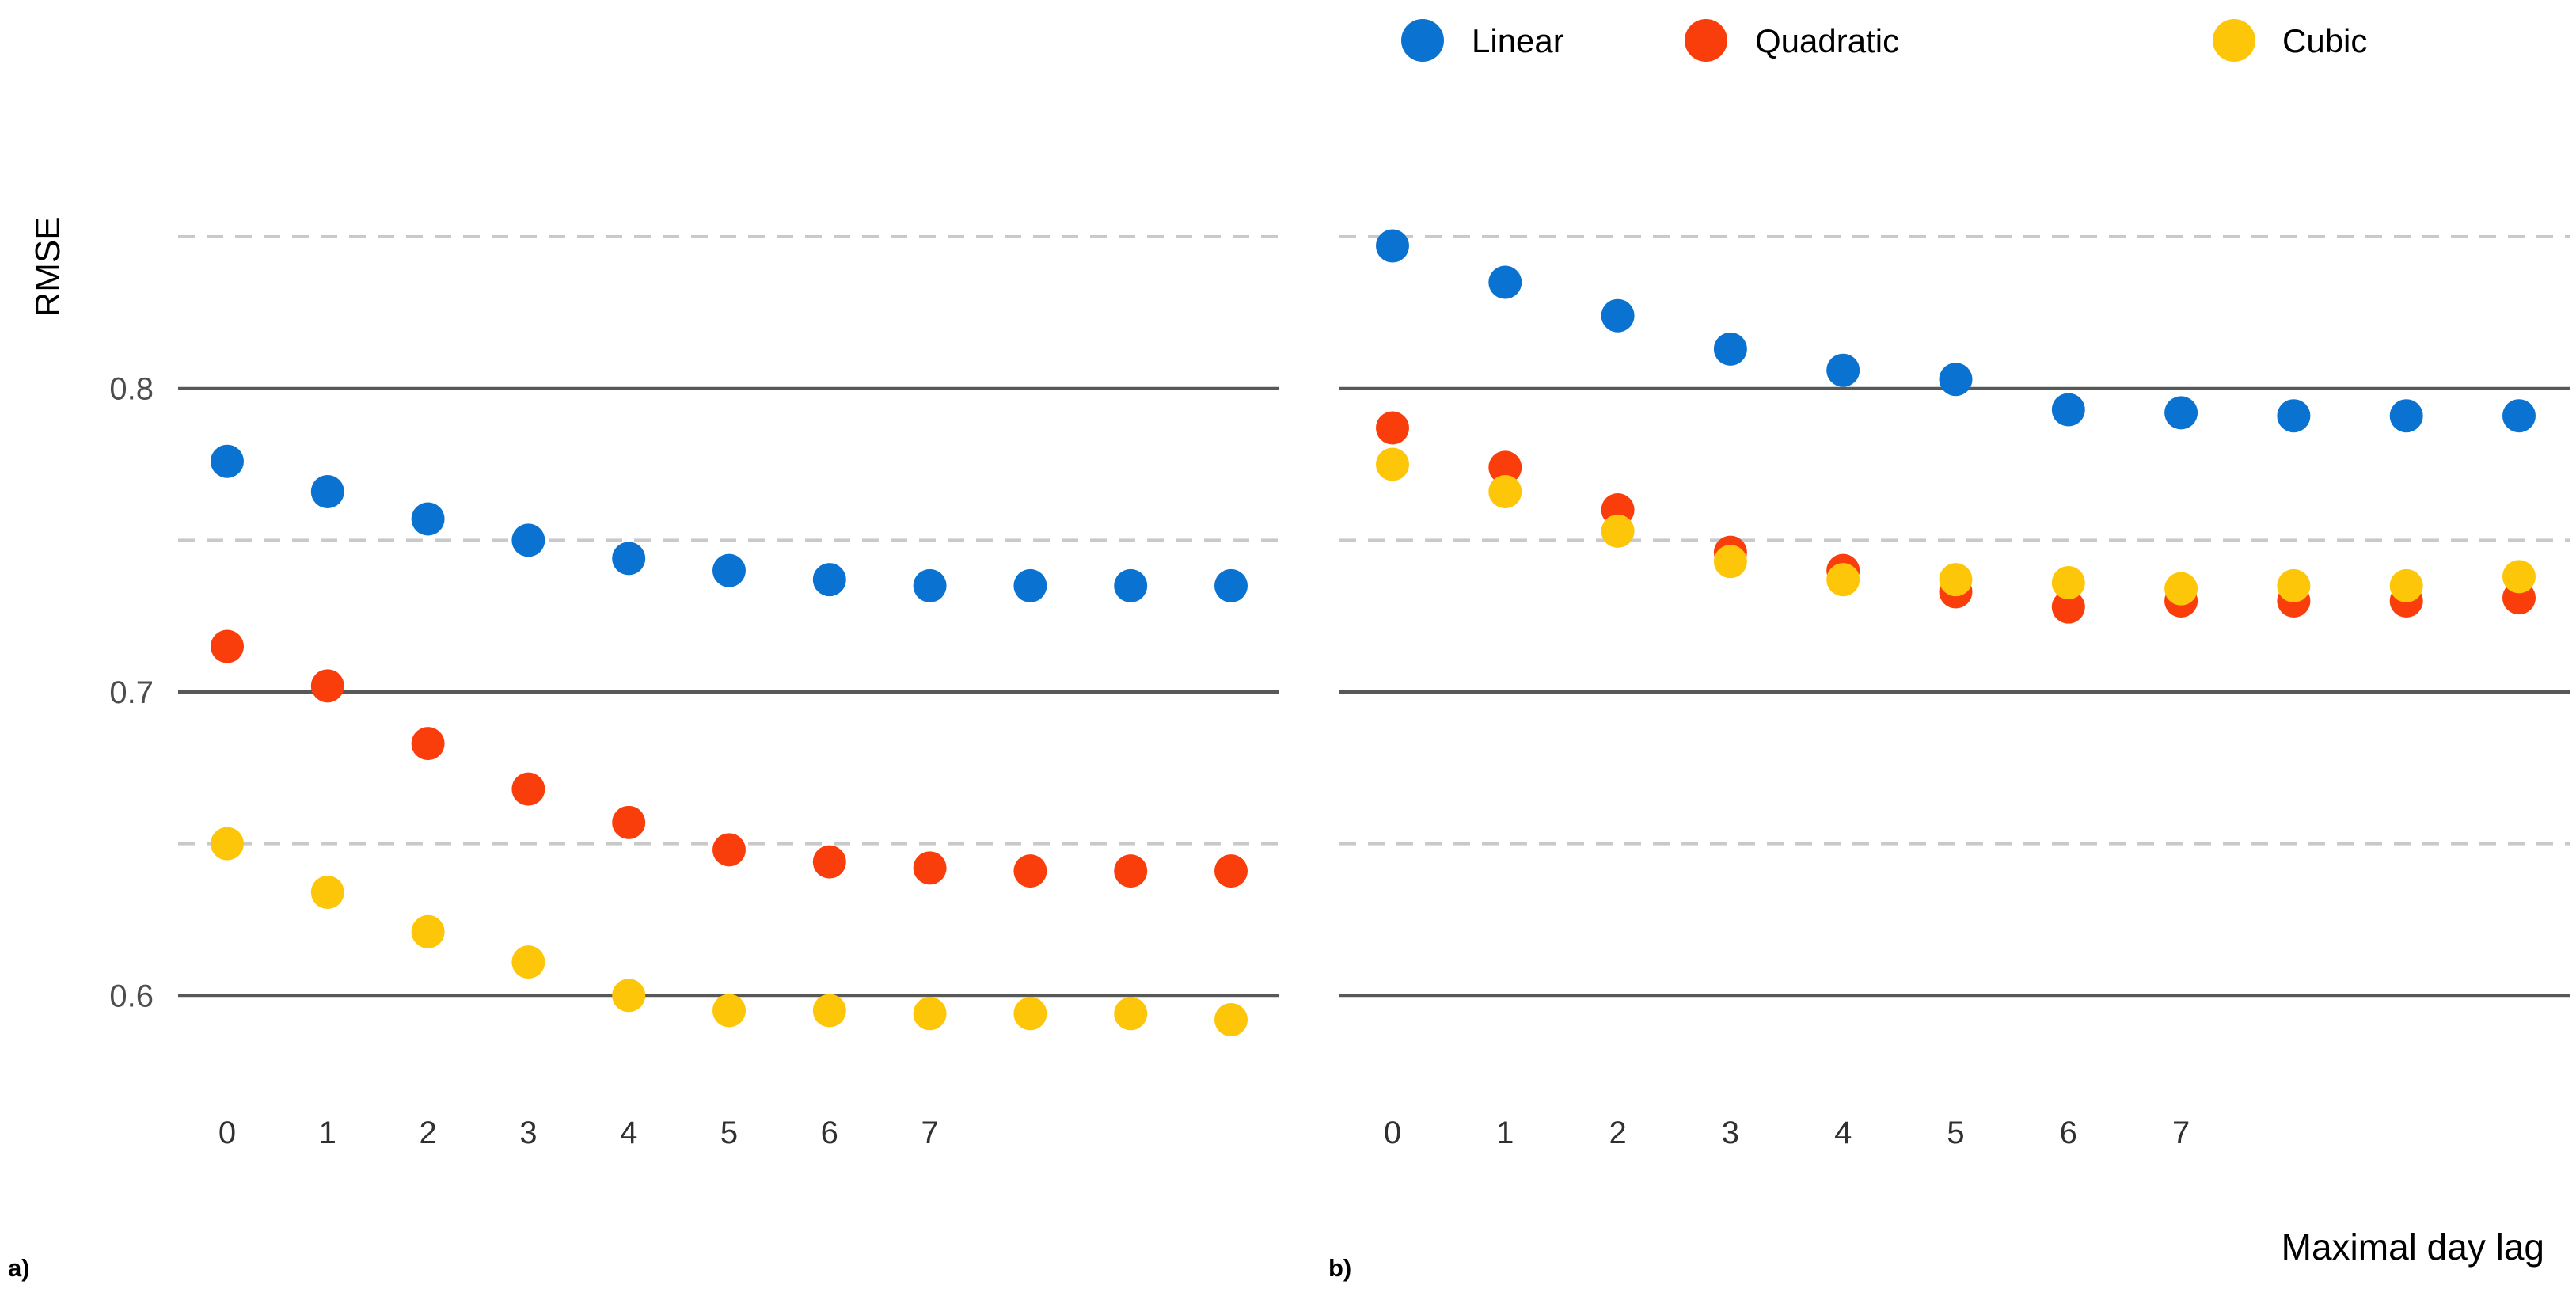 This screenshot has height=1300, width=2576. What do you see at coordinates (1706, 40) in the screenshot?
I see `legend-dot-quadratic-icon` at bounding box center [1706, 40].